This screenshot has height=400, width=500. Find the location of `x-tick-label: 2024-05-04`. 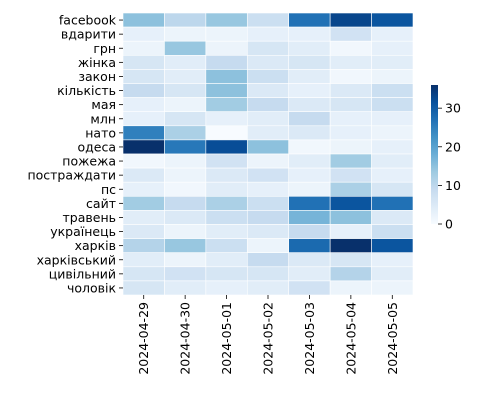

x-tick-label: 2024-05-04 is located at coordinates (350, 338).